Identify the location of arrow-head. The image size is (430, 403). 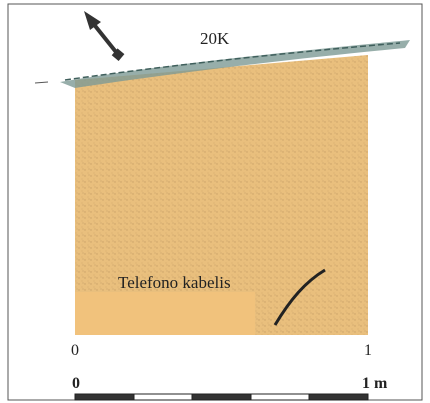
(92, 20).